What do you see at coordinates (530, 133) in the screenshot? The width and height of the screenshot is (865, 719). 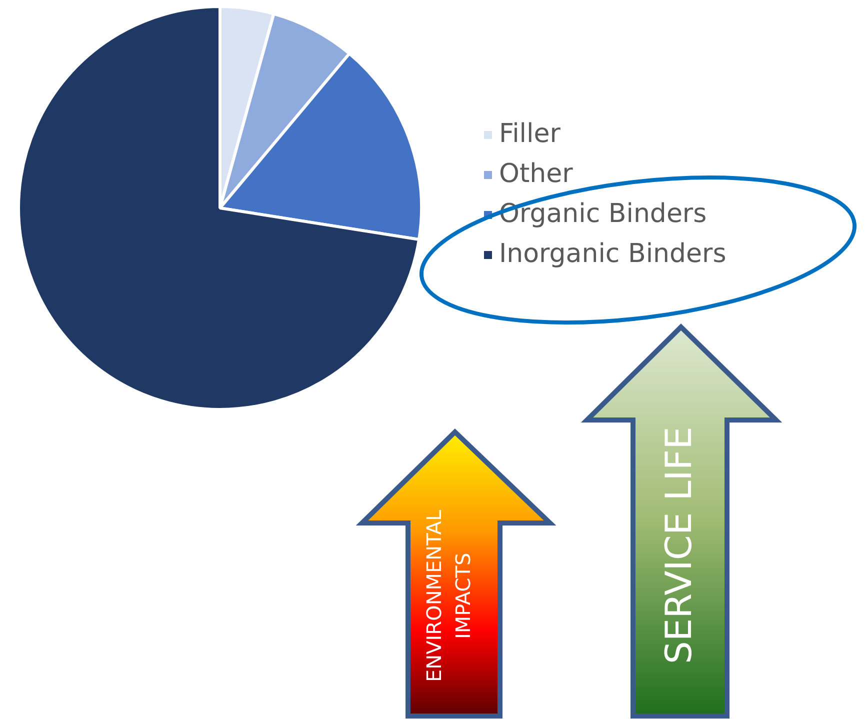 I see `legend-label: Filler` at bounding box center [530, 133].